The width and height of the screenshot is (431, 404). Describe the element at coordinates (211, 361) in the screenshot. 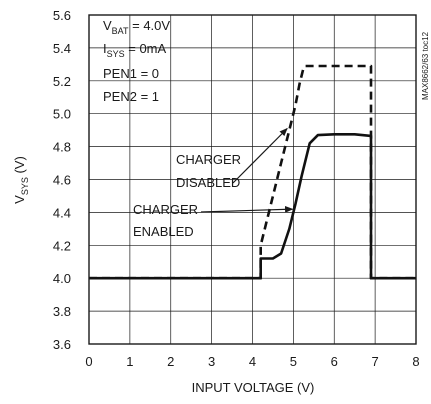

I see `x-tick-label: 3` at that location.